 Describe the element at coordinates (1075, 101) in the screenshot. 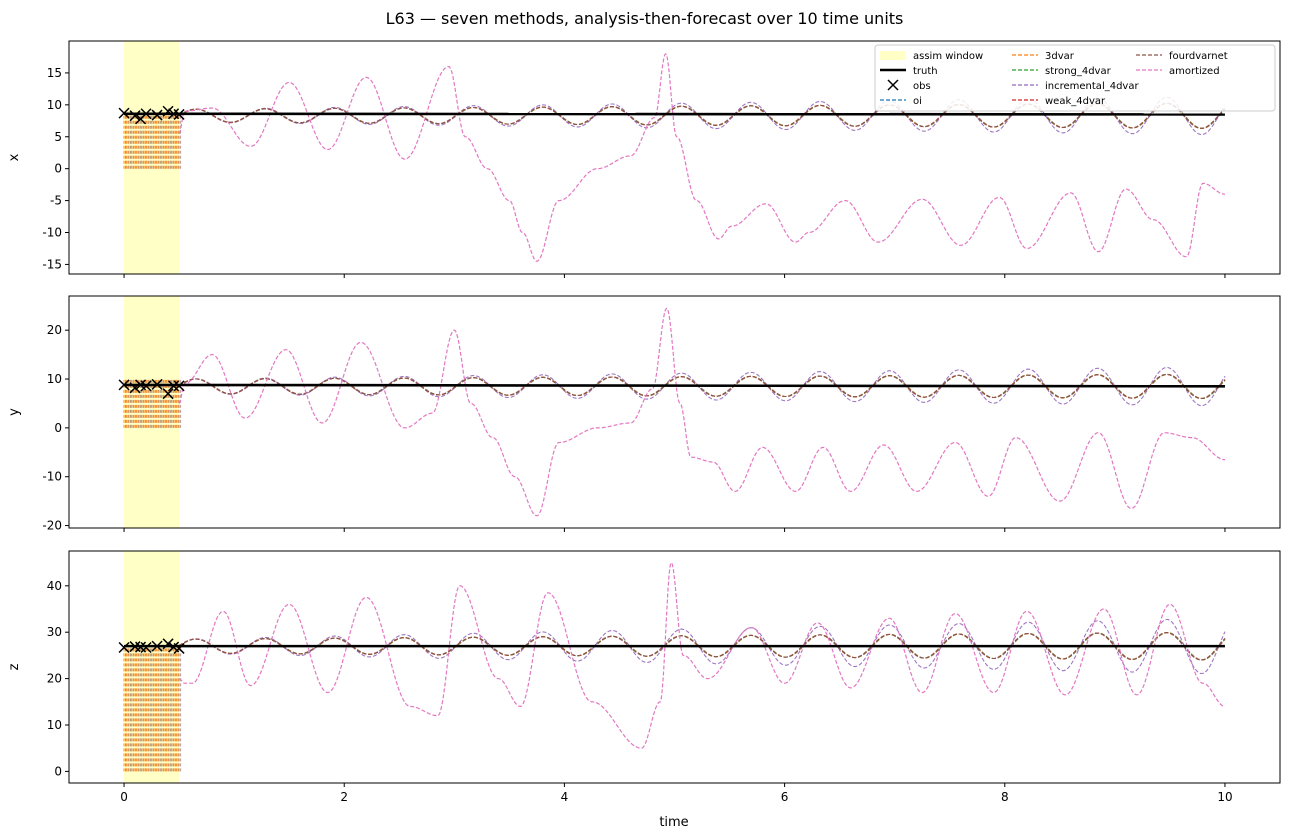

I see `legend-label: weak_4dvar` at that location.